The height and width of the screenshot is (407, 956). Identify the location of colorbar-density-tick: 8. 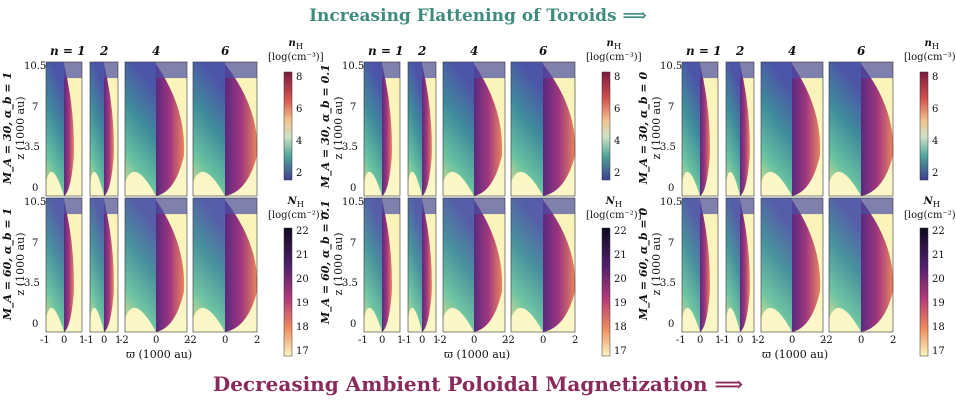
(299, 77).